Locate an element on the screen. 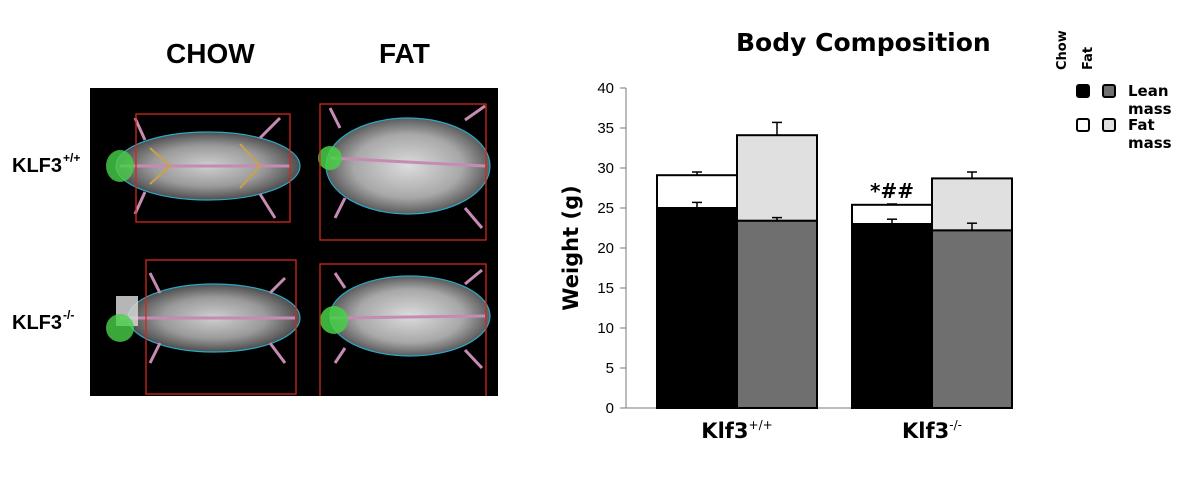 The height and width of the screenshot is (478, 1200). mouse-fat-knockout is located at coordinates (405, 329).